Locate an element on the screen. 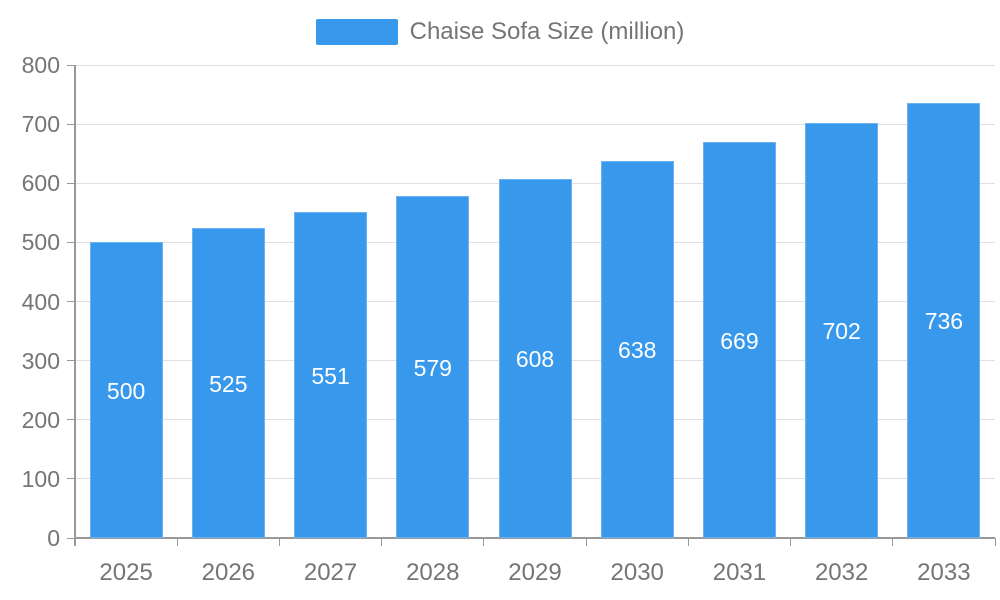  y-axis-label: 0 is located at coordinates (53, 538).